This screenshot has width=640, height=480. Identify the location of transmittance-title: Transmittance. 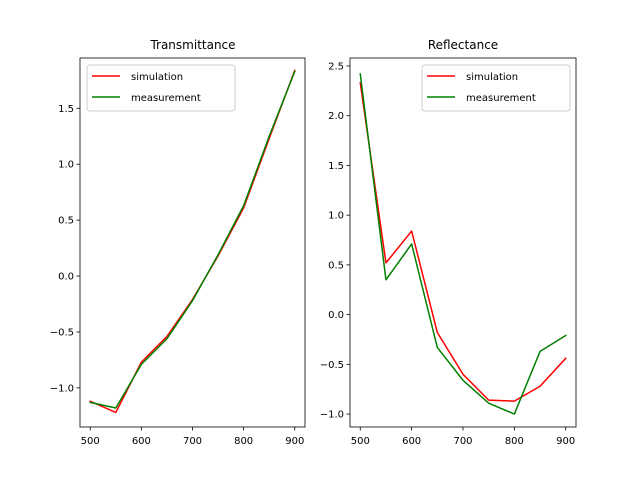
(192, 45).